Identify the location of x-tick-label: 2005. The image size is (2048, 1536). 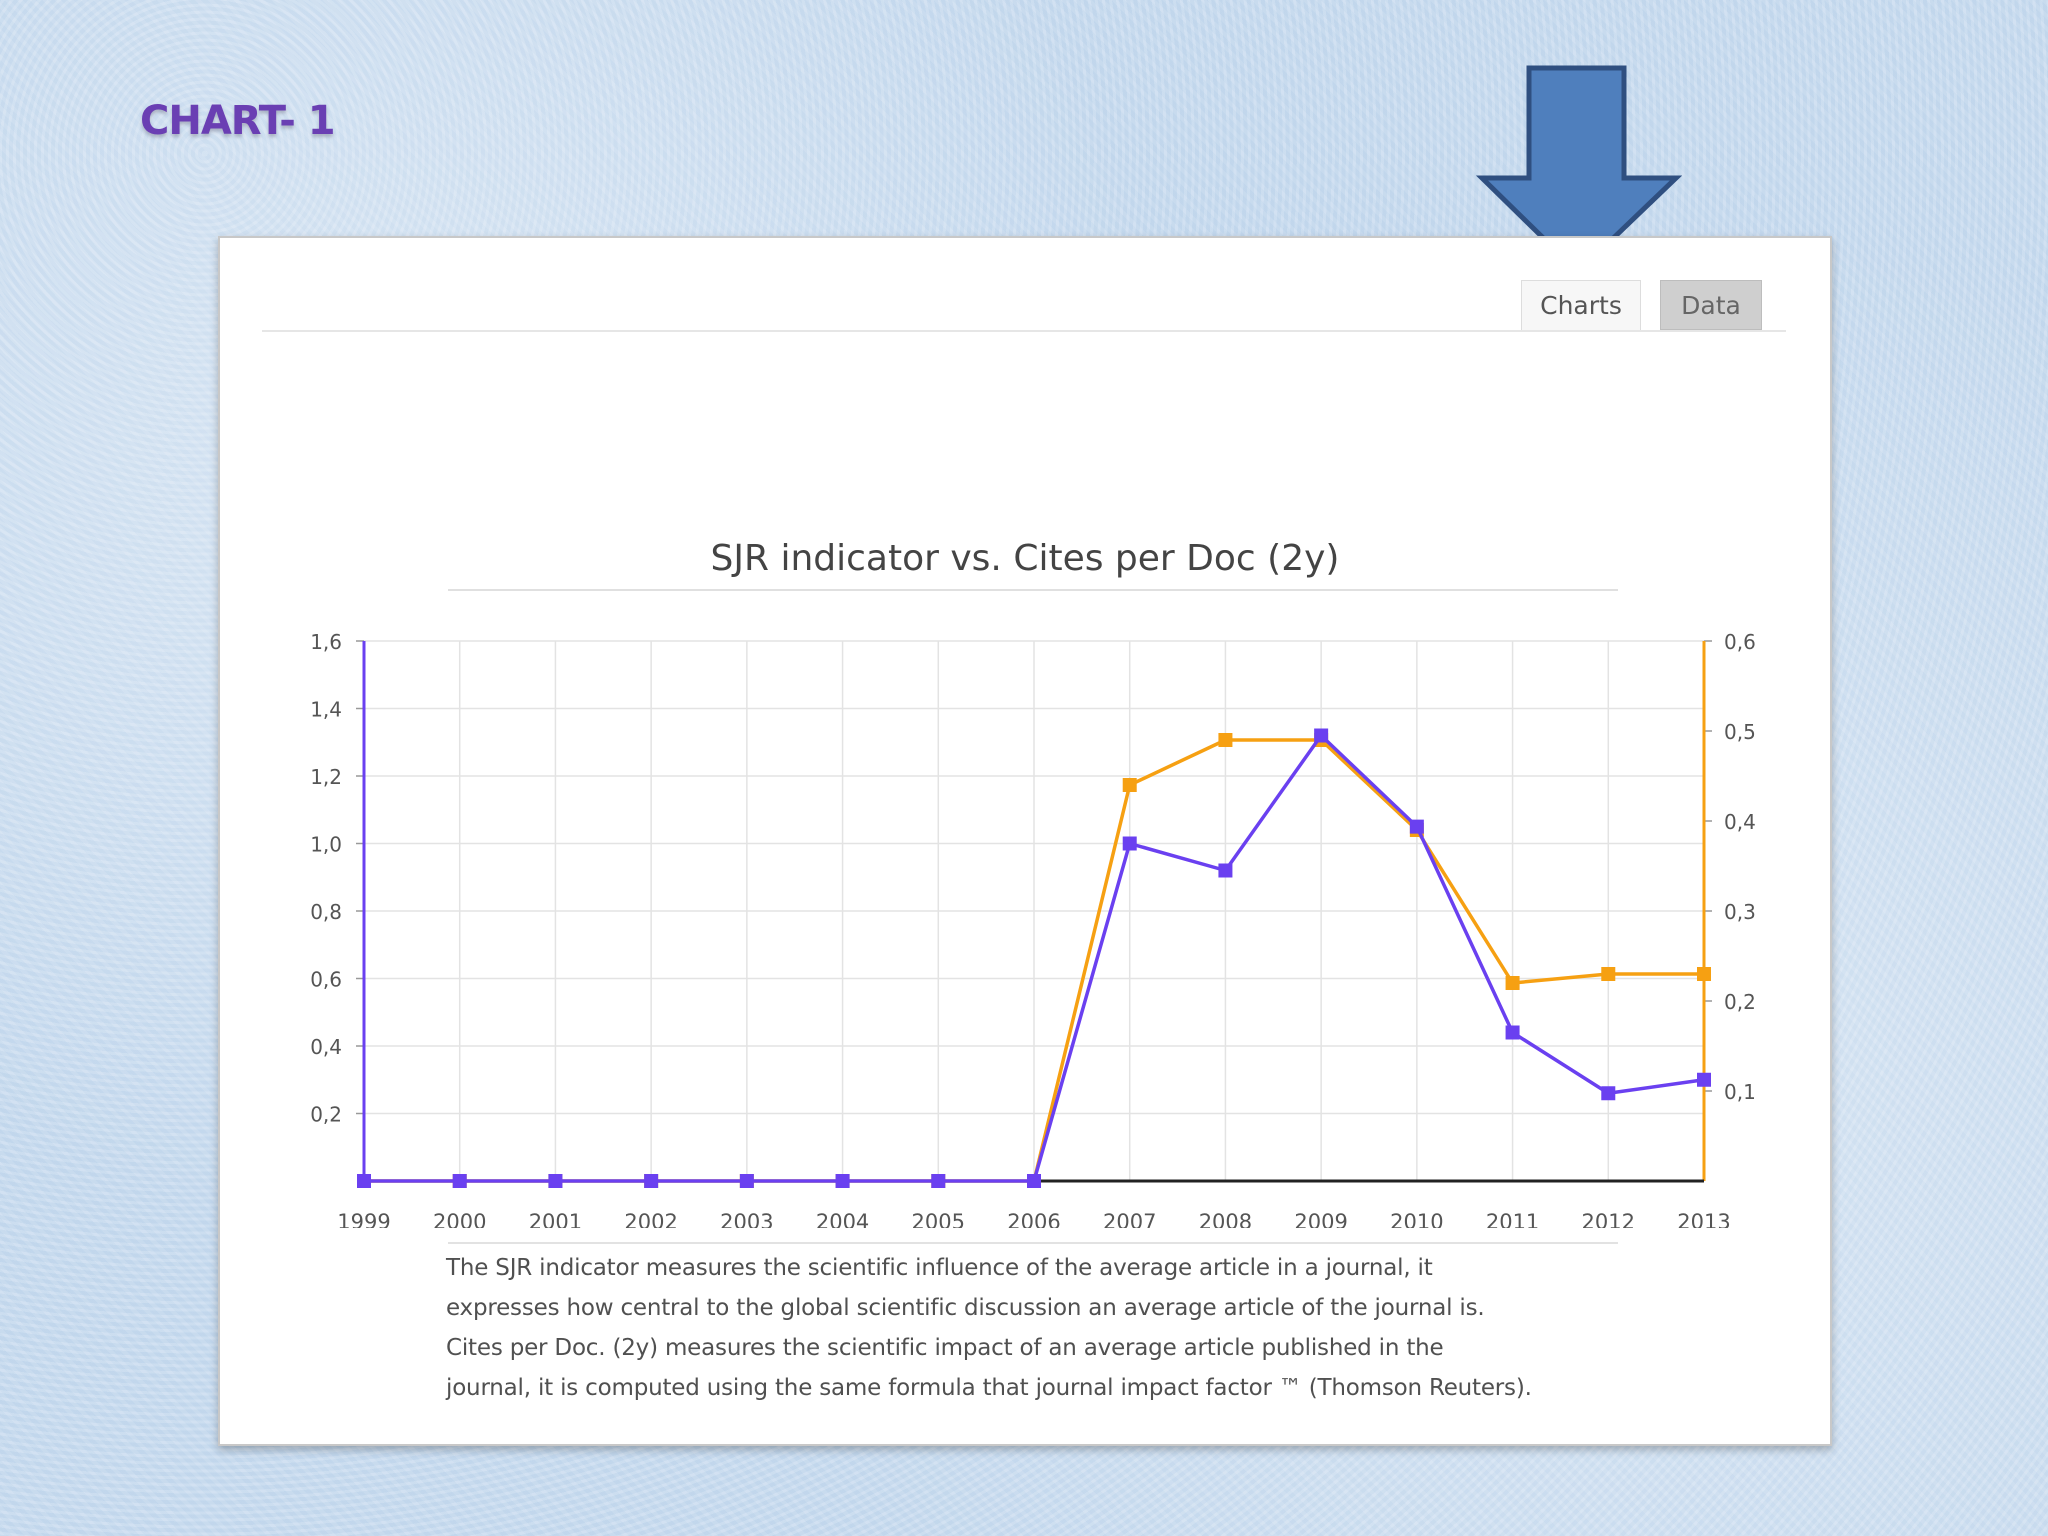
(938, 1219).